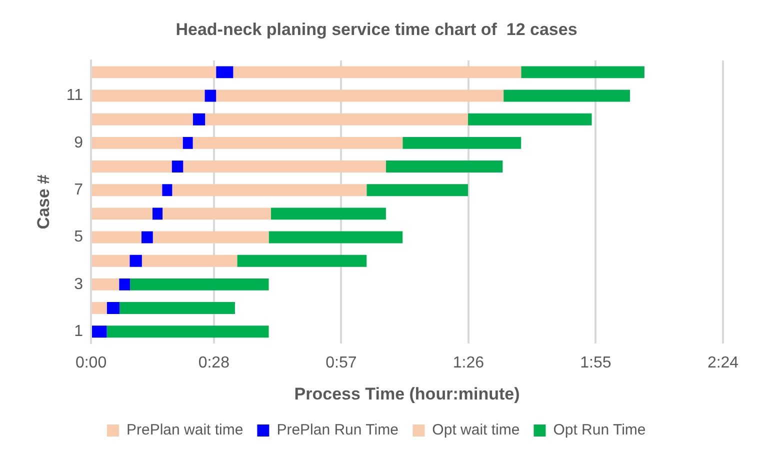 The width and height of the screenshot is (763, 452). What do you see at coordinates (337, 430) in the screenshot?
I see `legend-label: PrePlan Run Time` at bounding box center [337, 430].